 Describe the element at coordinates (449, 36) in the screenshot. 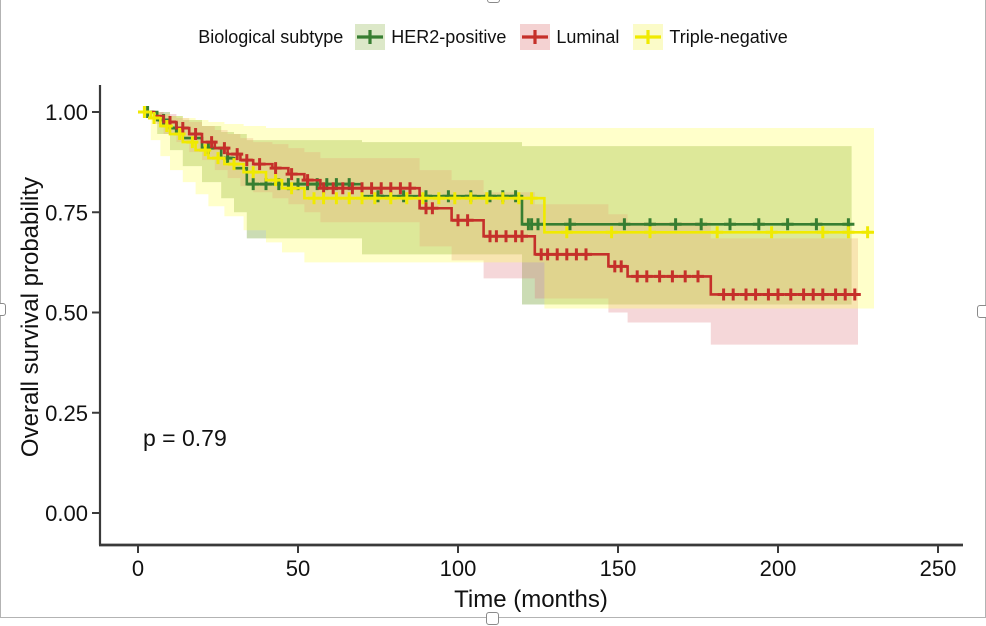

I see `legend-label: HER2-positive` at that location.